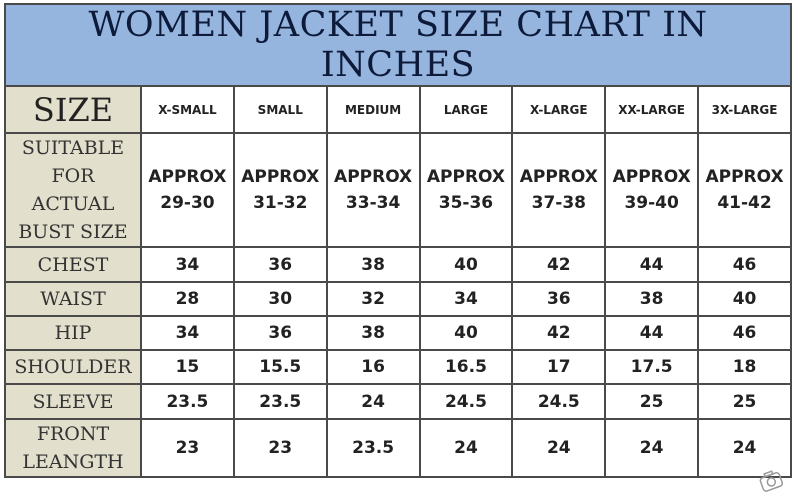 The image size is (794, 503). What do you see at coordinates (744, 367) in the screenshot?
I see `value-cell: 18` at bounding box center [744, 367].